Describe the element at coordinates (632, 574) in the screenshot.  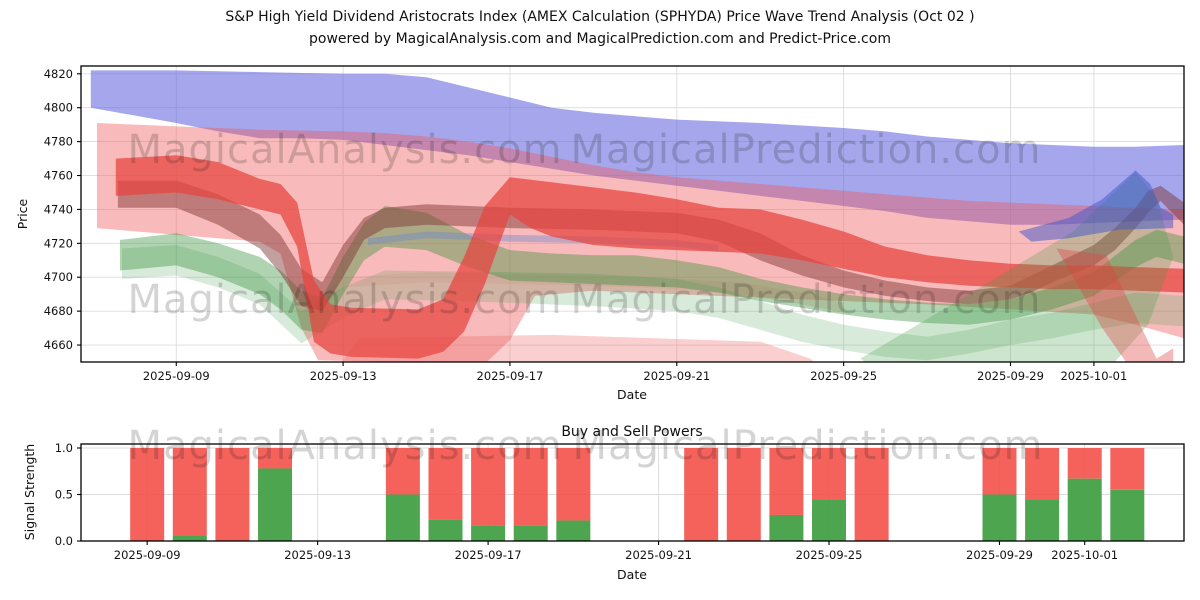
I see `power-x-axis-label: Date` at that location.